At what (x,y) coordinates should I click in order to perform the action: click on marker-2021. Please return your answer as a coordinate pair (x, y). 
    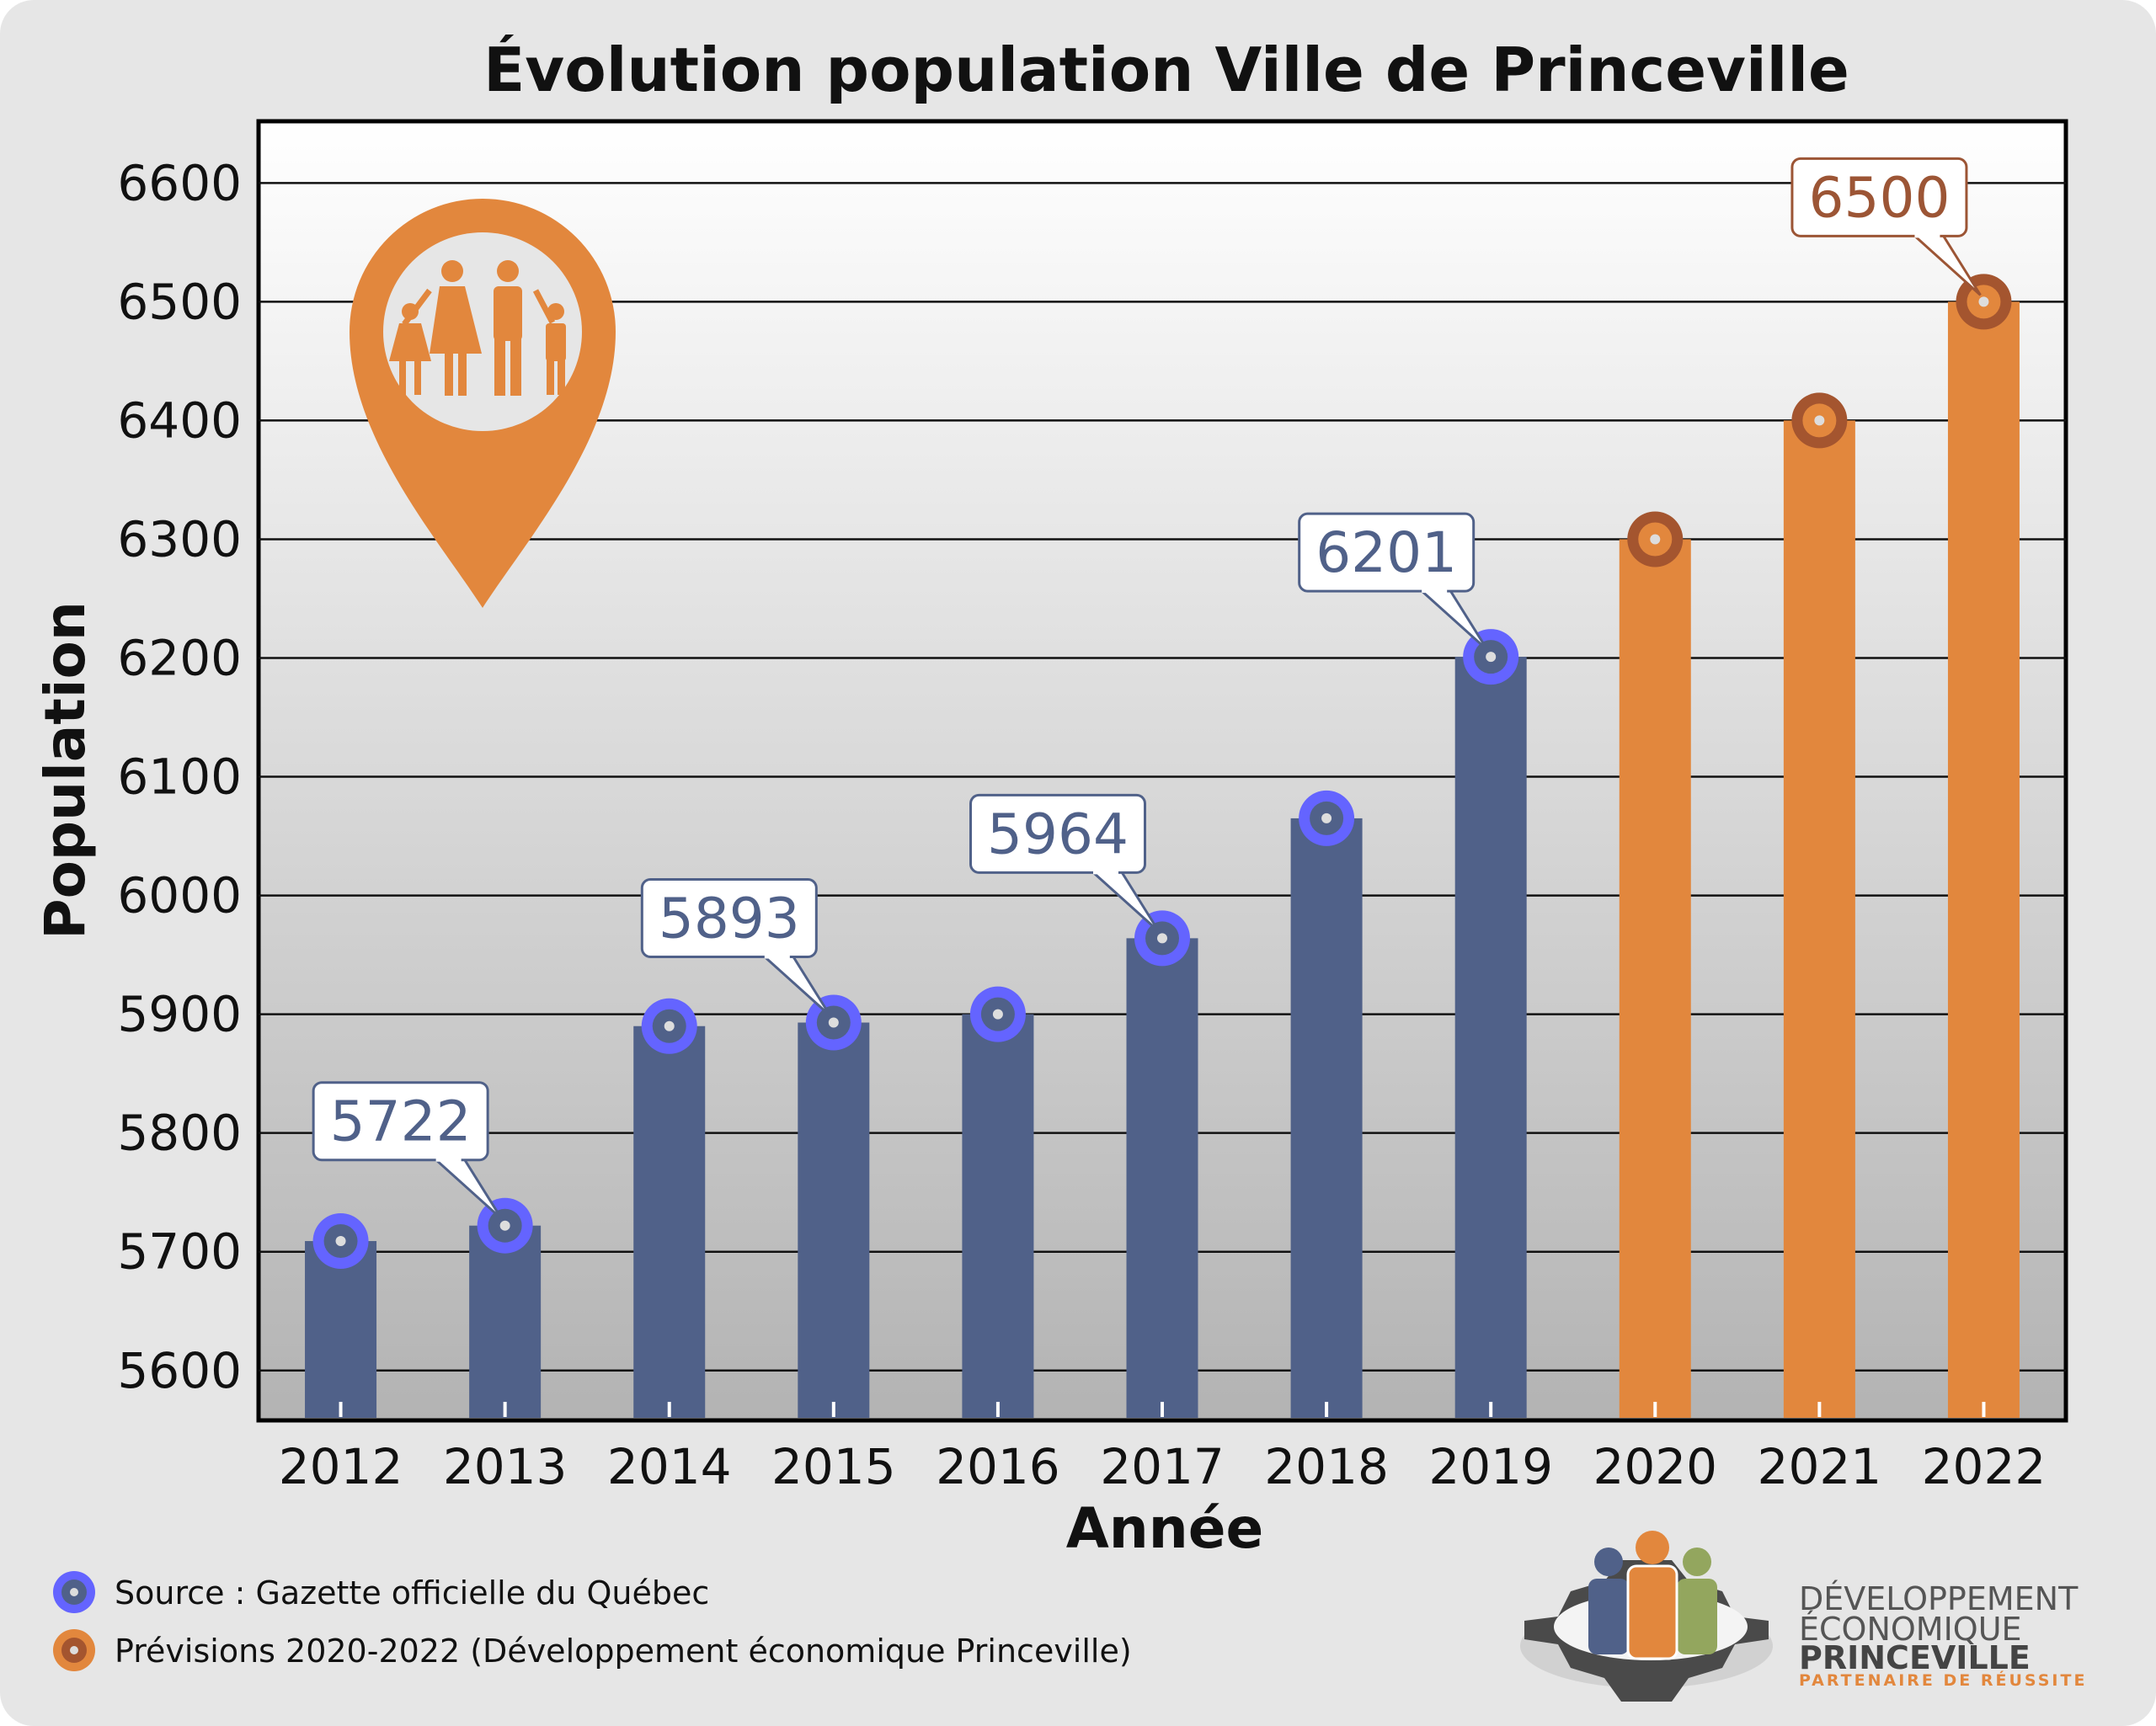
    Looking at the image, I should click on (1819, 420).